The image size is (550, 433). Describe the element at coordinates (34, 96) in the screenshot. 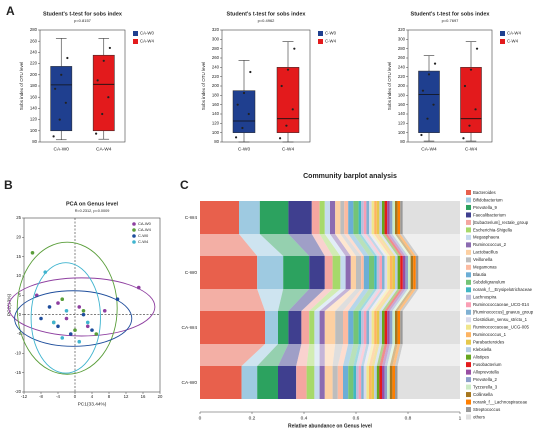

I see `y-tick-label: 160` at that location.